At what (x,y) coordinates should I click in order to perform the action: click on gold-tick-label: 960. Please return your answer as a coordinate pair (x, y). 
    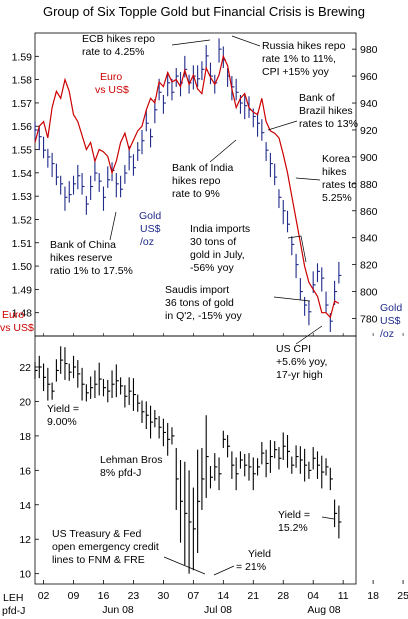
    Looking at the image, I should click on (369, 77).